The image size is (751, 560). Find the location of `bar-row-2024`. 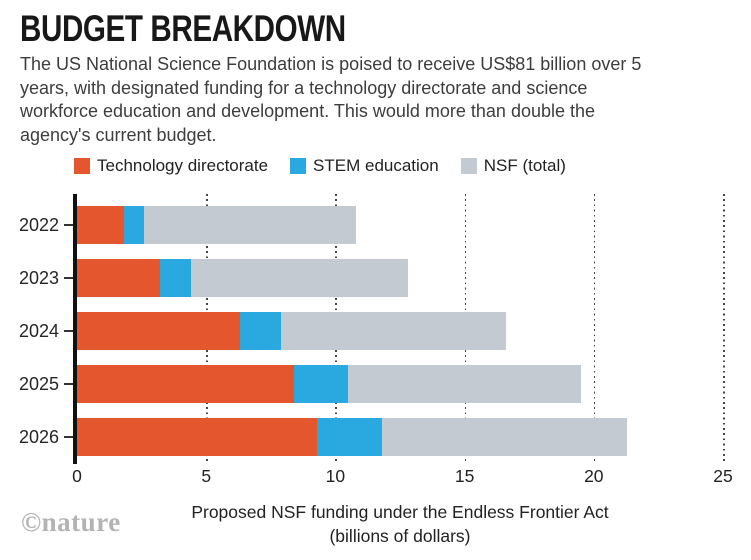

bar-row-2024 is located at coordinates (291, 331).